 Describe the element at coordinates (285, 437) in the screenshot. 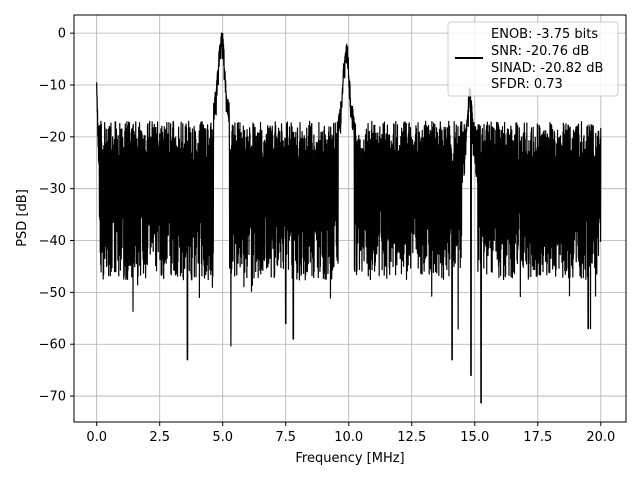

I see `x-tick-label: 7.5` at that location.